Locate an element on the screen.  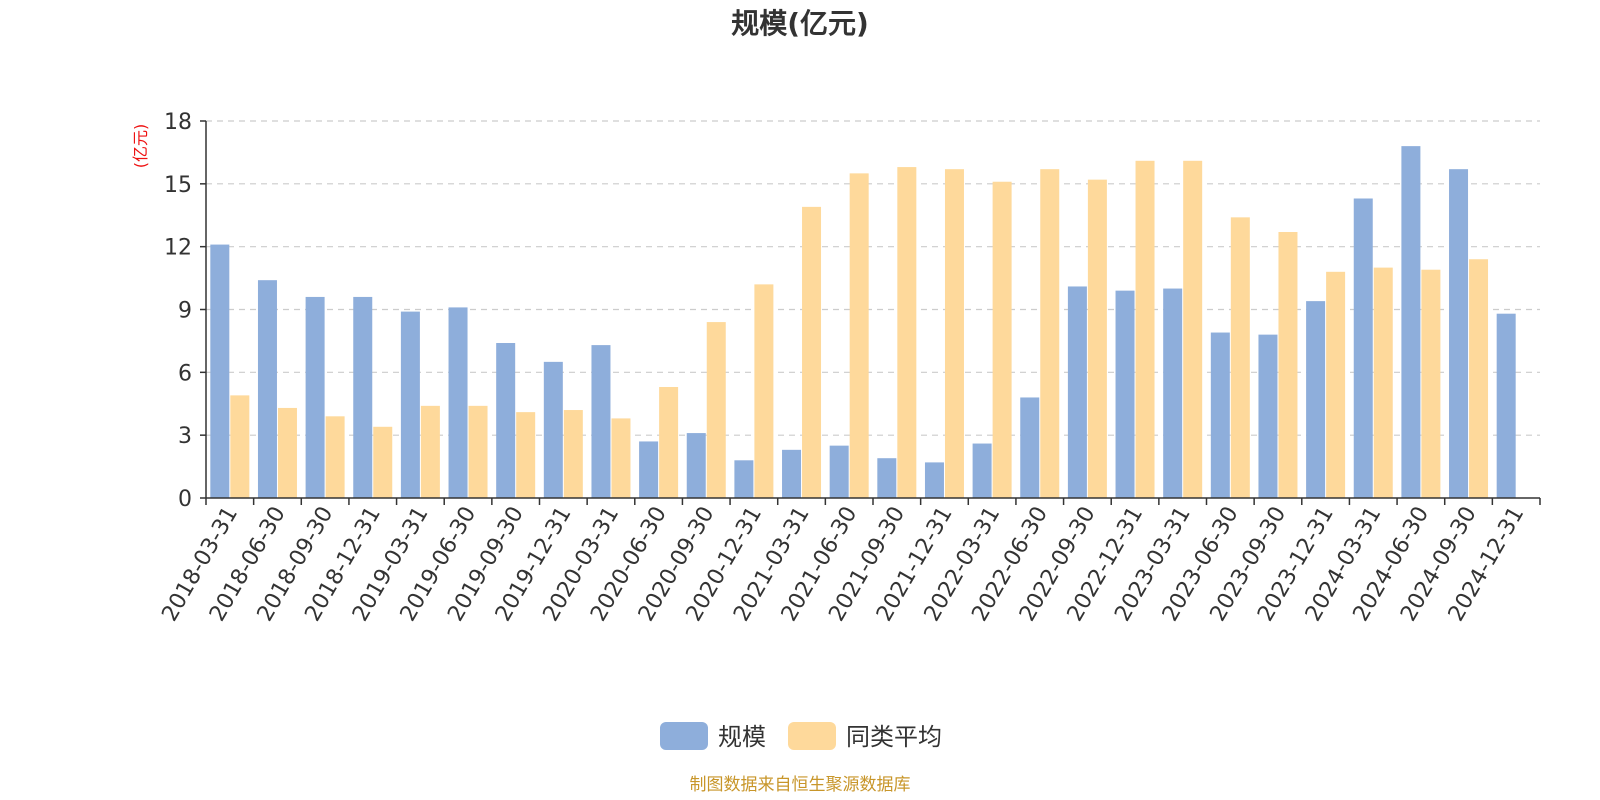
y-axis-label: (亿元) is located at coordinates (140, 146).